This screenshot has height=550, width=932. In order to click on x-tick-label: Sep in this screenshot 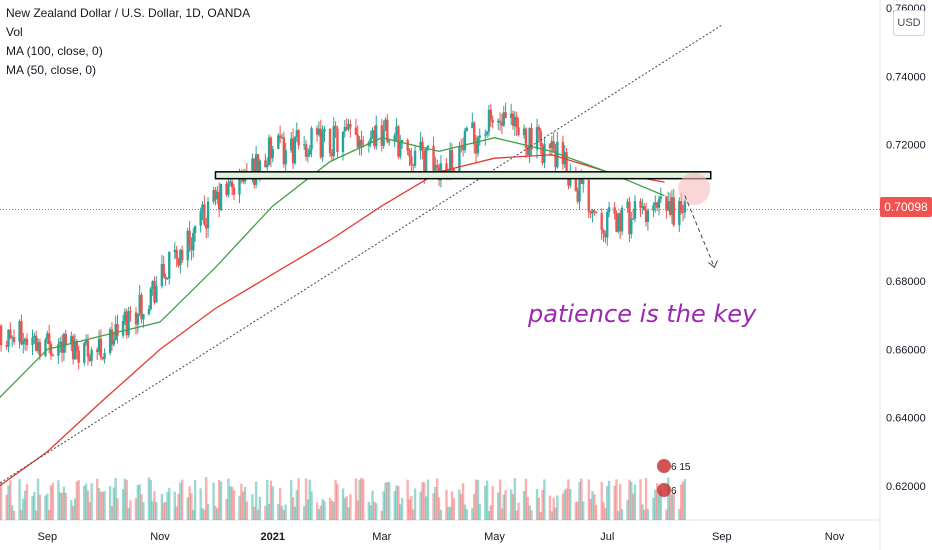, I will do `click(722, 537)`.